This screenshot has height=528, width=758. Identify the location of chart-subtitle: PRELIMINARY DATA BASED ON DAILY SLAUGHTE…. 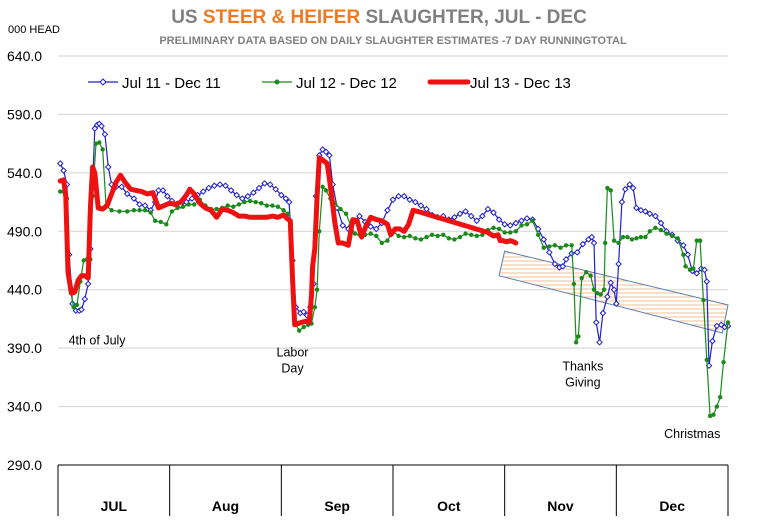
(393, 41).